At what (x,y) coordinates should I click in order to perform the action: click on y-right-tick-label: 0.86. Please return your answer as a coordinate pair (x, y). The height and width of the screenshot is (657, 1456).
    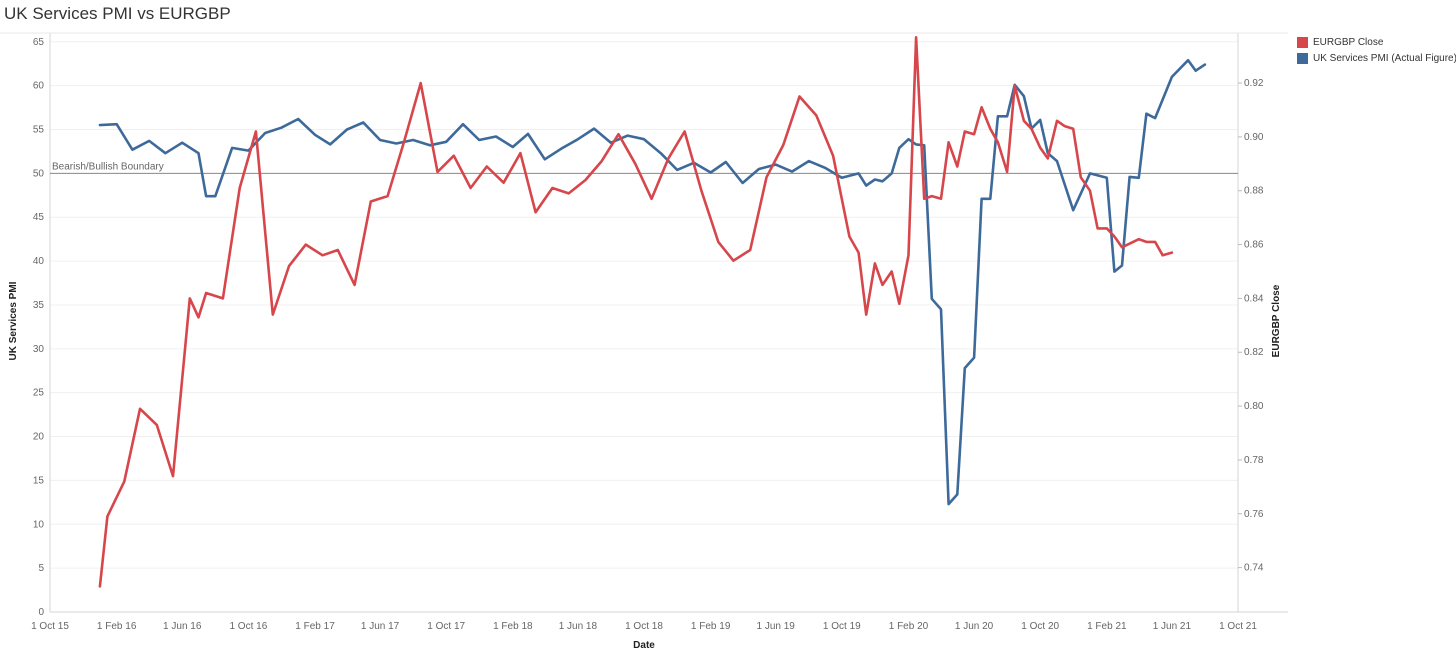
    Looking at the image, I should click on (1254, 245).